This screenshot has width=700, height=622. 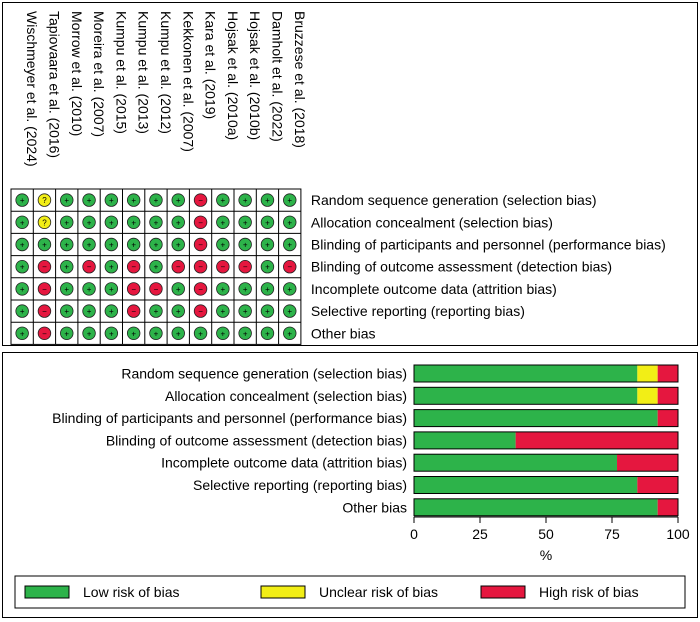 What do you see at coordinates (612, 534) in the screenshot?
I see `x-tick-label: 75` at bounding box center [612, 534].